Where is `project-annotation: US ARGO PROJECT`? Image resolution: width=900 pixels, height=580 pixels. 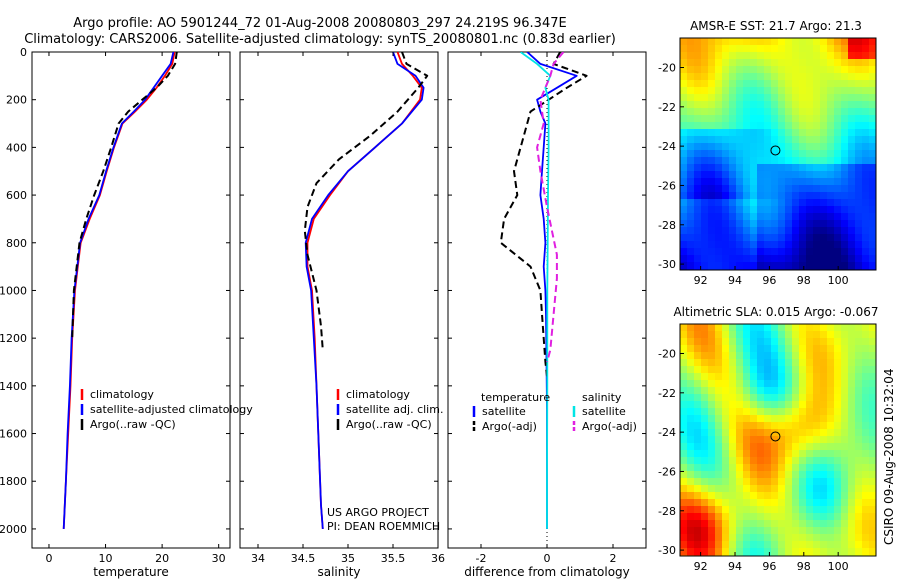
project-annotation: US ARGO PROJECT is located at coordinates (378, 512).